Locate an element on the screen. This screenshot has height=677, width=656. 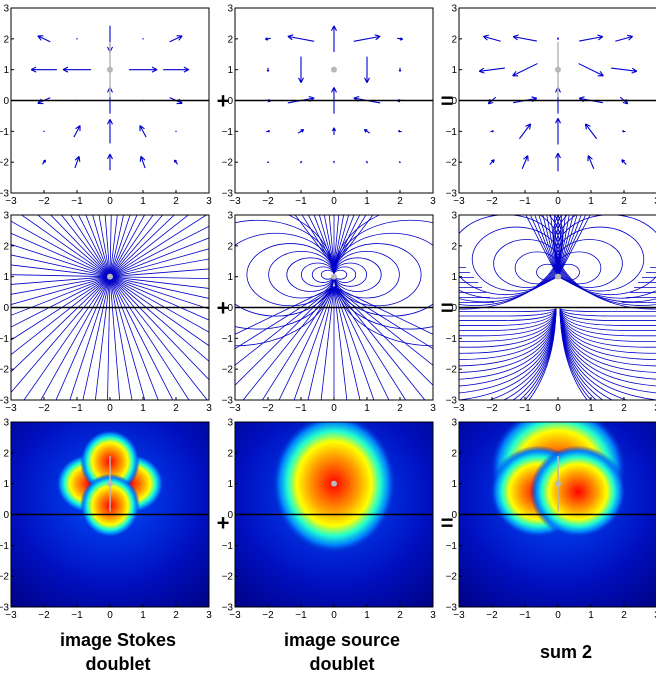
caption-line: image source is located at coordinates (342, 640).